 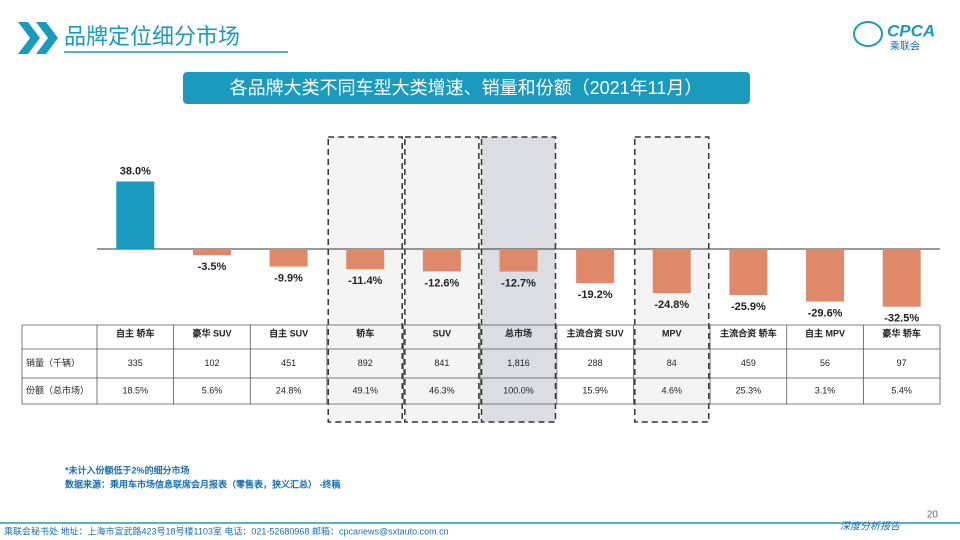 What do you see at coordinates (868, 34) in the screenshot?
I see `logo-mark` at bounding box center [868, 34].